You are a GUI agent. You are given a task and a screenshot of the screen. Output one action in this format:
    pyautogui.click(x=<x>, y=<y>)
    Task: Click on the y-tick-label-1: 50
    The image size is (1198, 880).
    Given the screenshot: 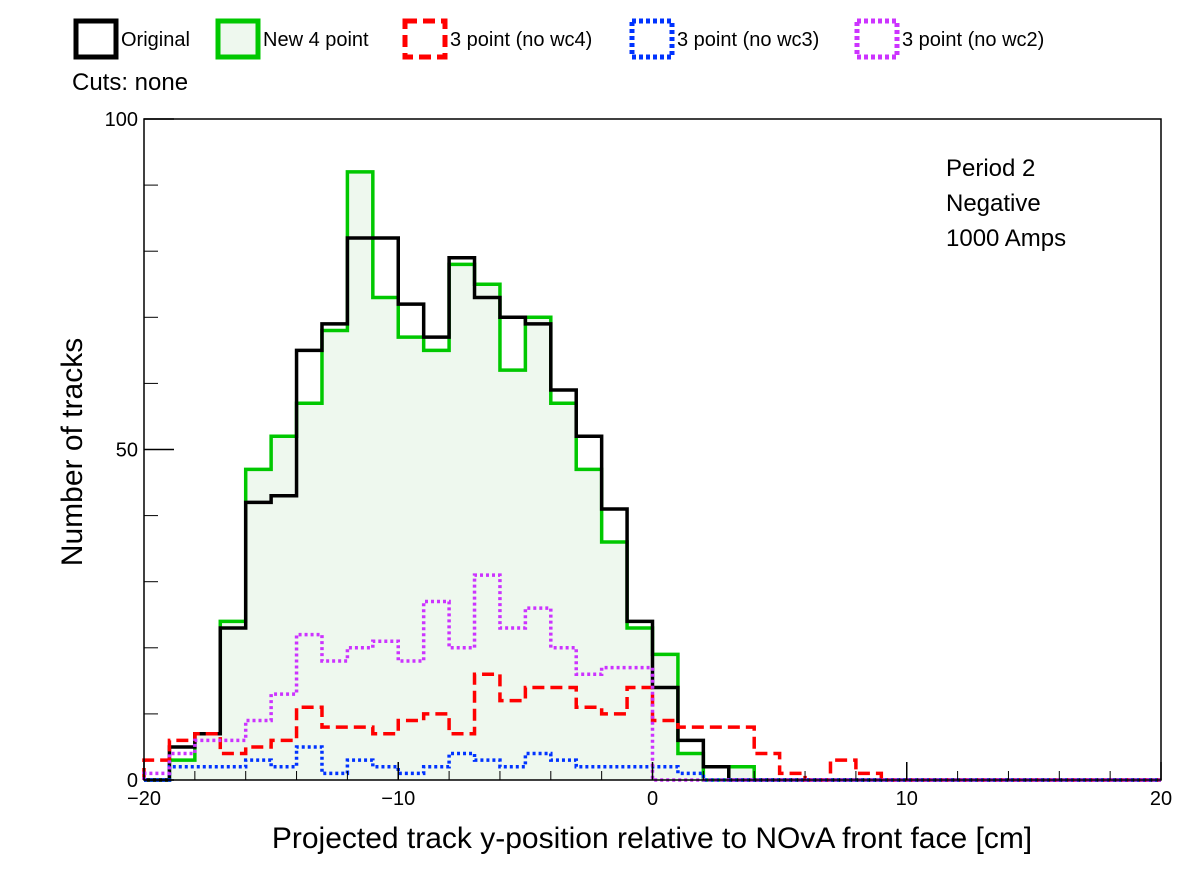 What is the action you would take?
    pyautogui.click(x=127, y=451)
    